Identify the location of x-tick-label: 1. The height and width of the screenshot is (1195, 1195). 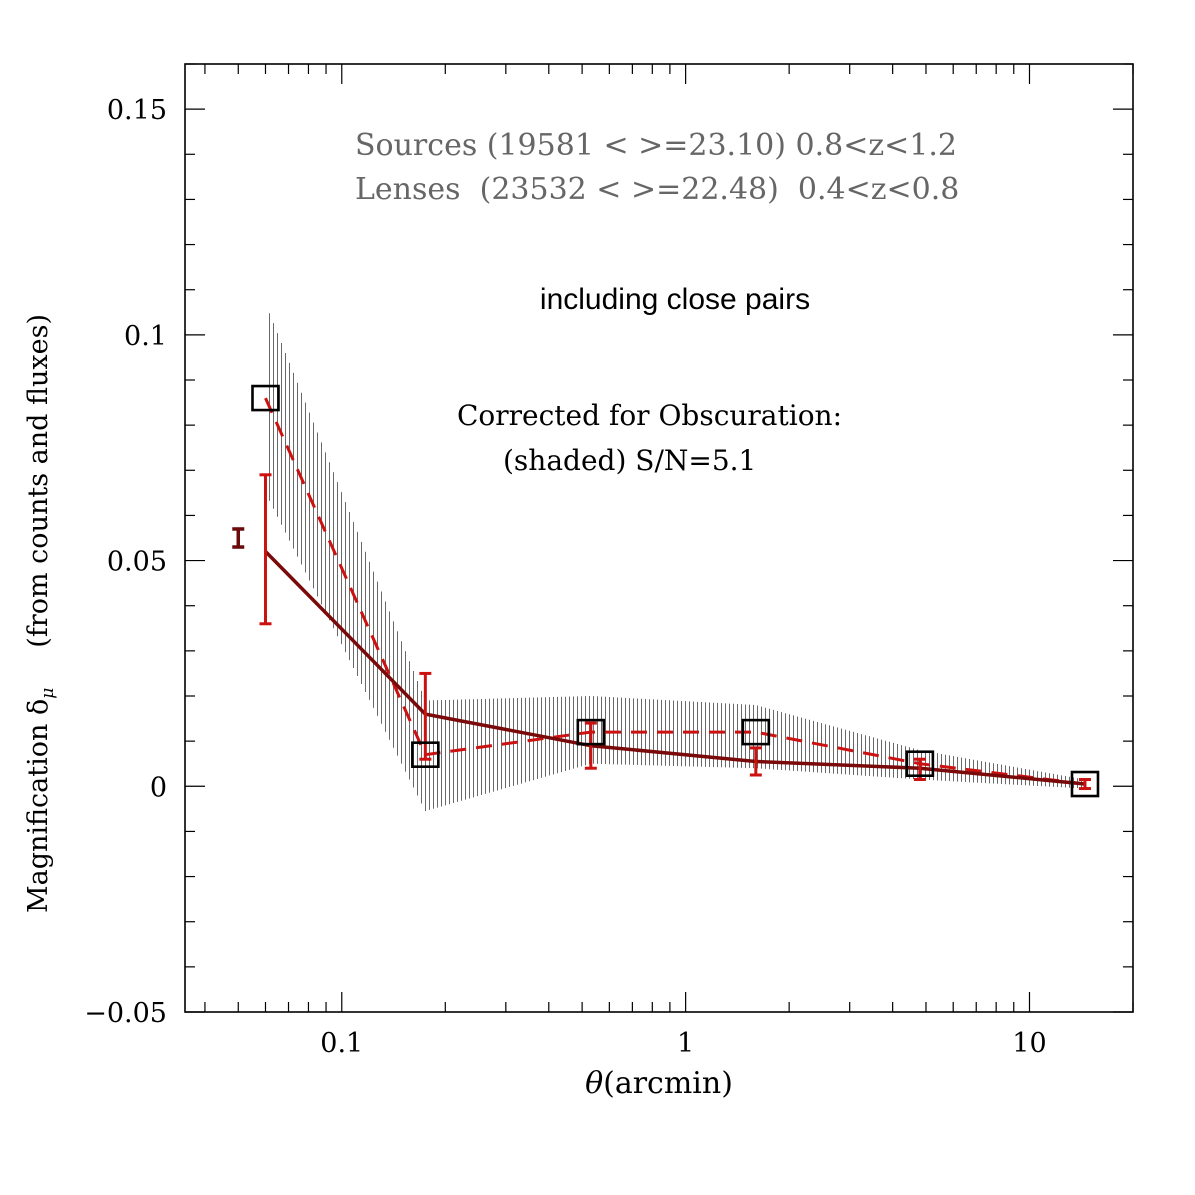
(685, 1043).